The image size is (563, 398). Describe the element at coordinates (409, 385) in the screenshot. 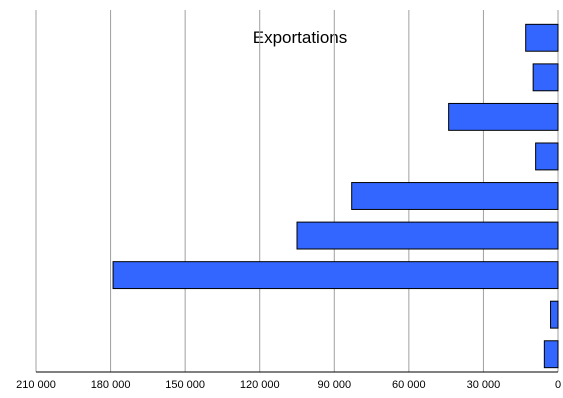

I see `x-tick-label: 60 000` at that location.